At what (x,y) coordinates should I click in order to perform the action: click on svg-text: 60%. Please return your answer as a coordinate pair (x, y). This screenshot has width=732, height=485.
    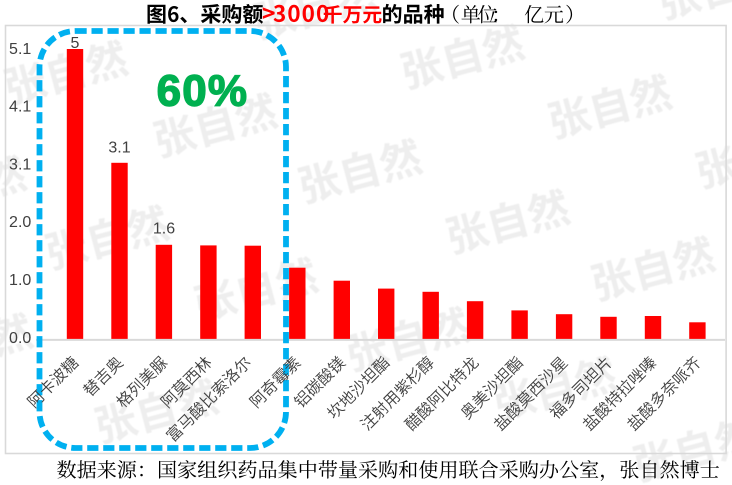
    Looking at the image, I should click on (203, 90).